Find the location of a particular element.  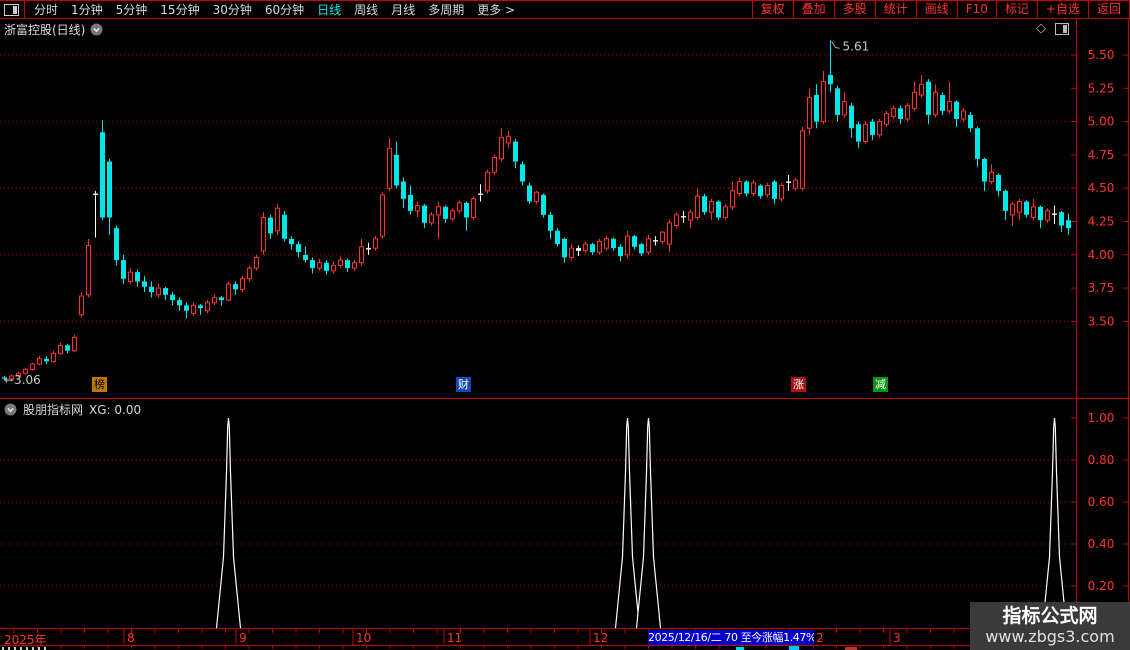

toolbar-item-mark: 标记 is located at coordinates (1016, 9).